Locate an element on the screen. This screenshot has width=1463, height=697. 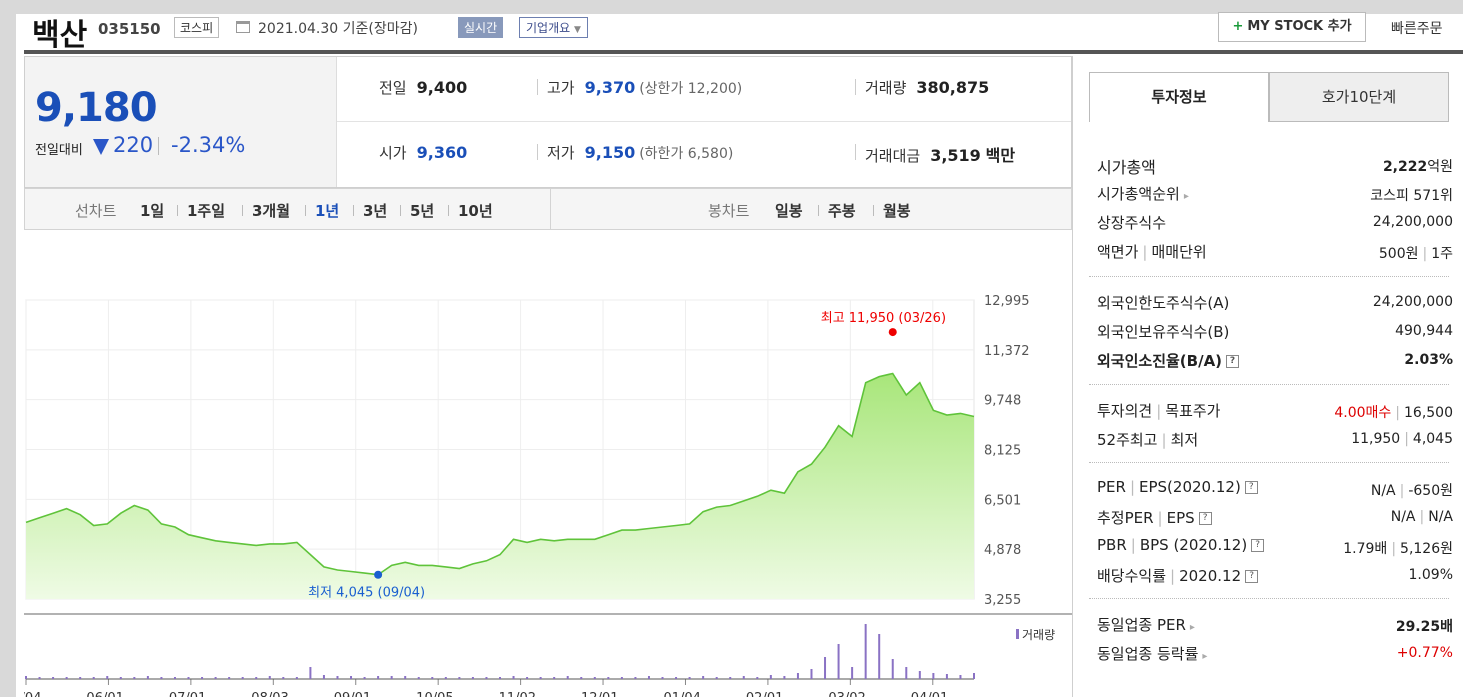
prev-close-label: 전일 is located at coordinates (393, 88).